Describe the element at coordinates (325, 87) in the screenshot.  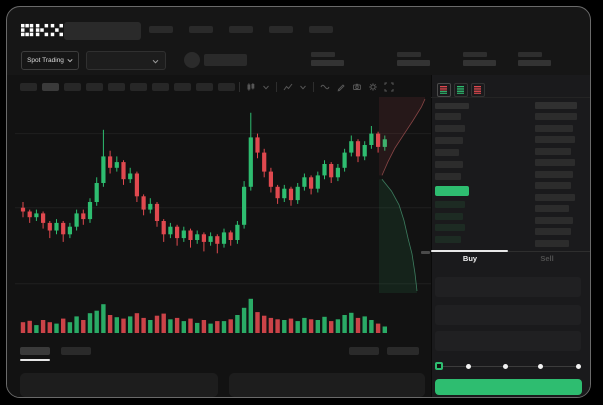
I see `line-style-icon` at that location.